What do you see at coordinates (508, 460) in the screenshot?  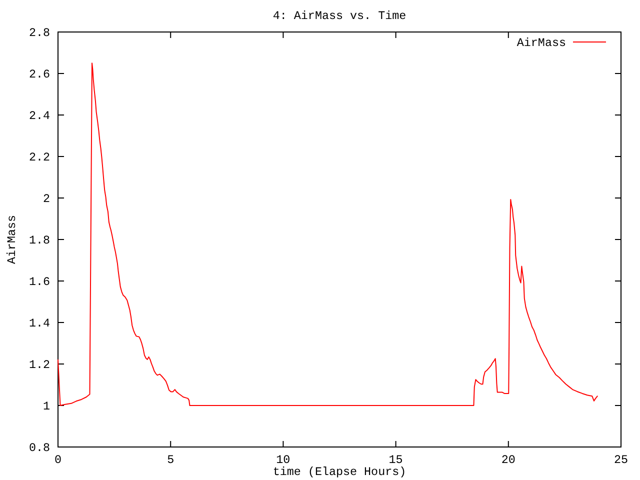 I see `x-tick-label: 20` at bounding box center [508, 460].